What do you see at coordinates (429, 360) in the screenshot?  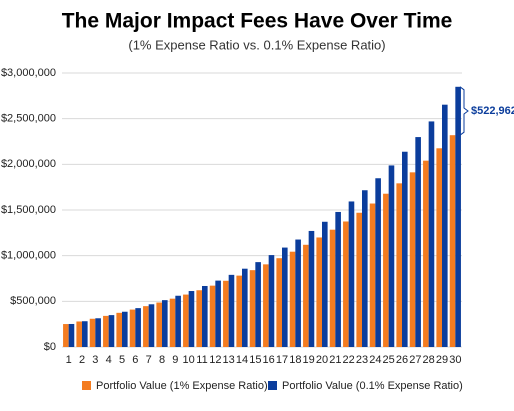 I see `x-tick-label: 28` at bounding box center [429, 360].